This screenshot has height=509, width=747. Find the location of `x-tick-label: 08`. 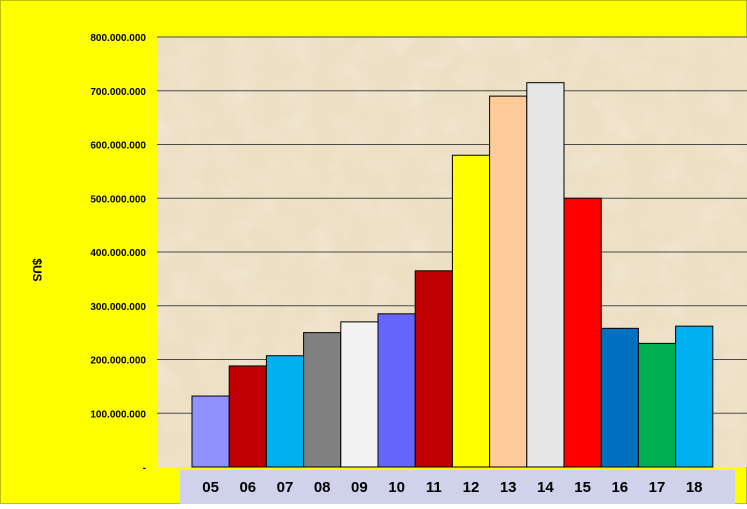

x-tick-label: 08 is located at coordinates (322, 487).